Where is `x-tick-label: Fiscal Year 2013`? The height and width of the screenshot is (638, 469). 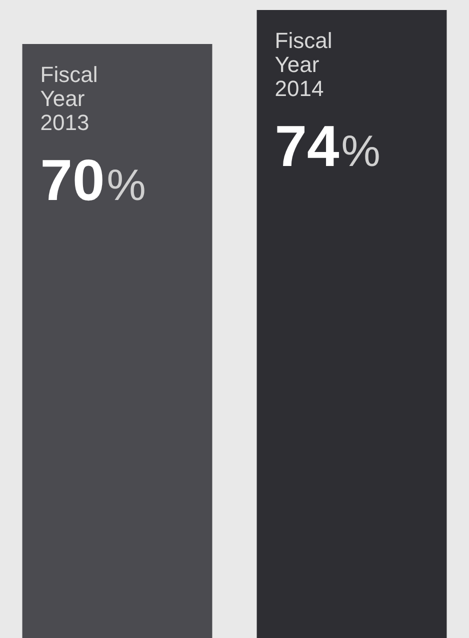
x-tick-label: Fiscal Year 2013 is located at coordinates (69, 98).